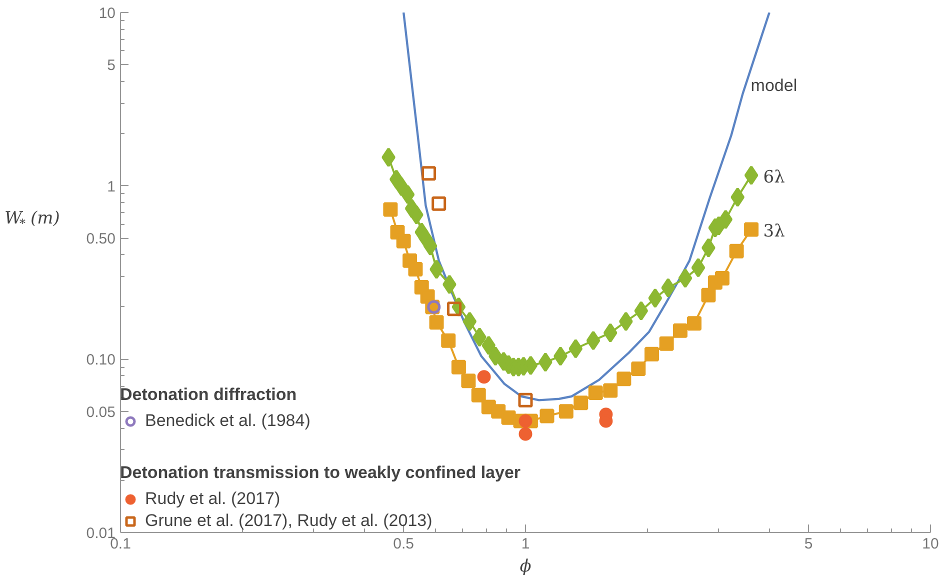 The width and height of the screenshot is (942, 579). Describe the element at coordinates (525, 544) in the screenshot. I see `x-tick-label: 1` at that location.